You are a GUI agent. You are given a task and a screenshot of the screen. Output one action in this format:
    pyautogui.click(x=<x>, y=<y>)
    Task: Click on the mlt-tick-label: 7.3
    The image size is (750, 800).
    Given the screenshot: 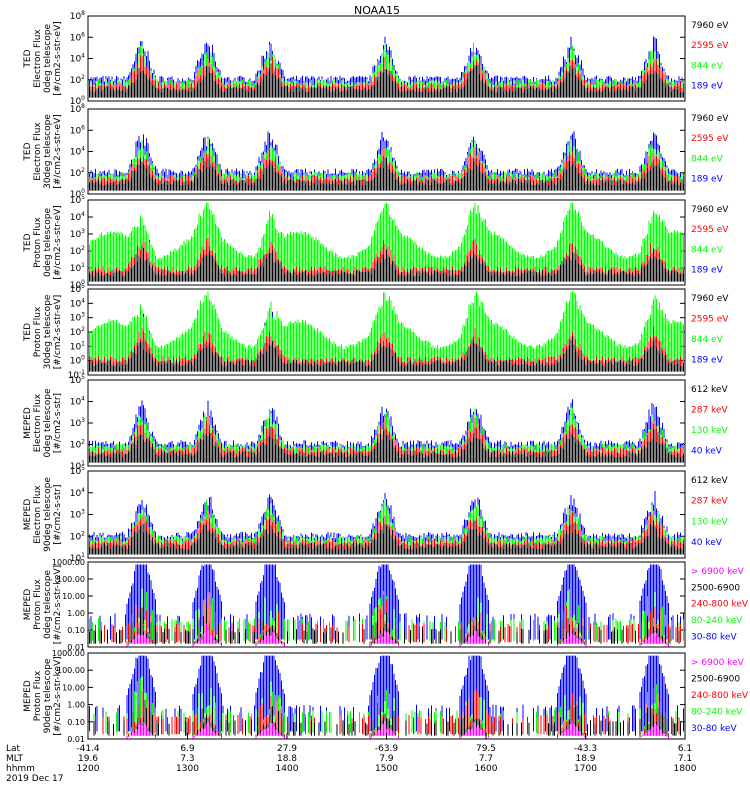 What is the action you would take?
    pyautogui.click(x=187, y=759)
    